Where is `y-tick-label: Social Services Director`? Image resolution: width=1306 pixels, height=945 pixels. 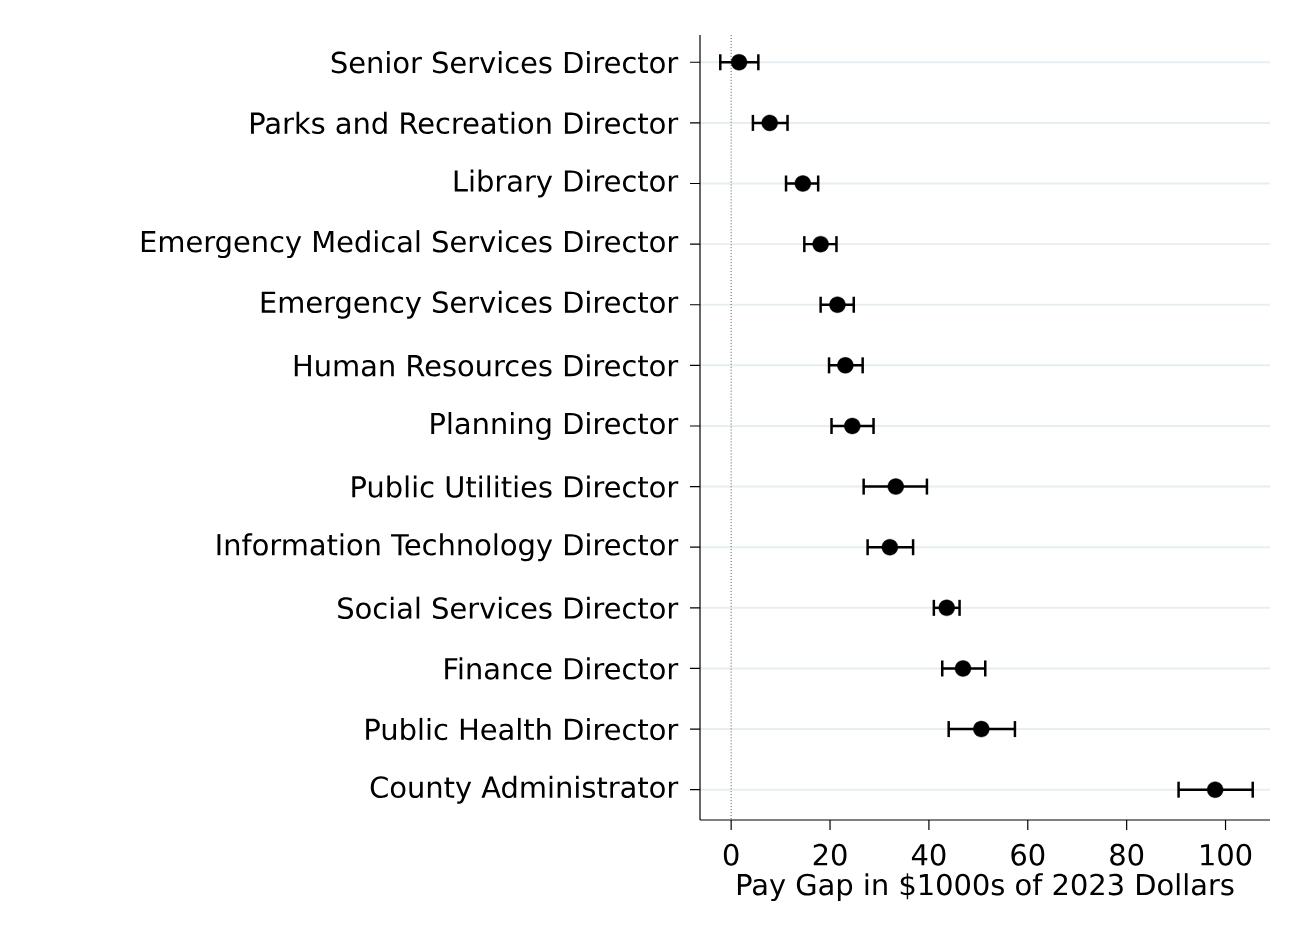
y-tick-label: Social Services Director is located at coordinates (508, 608).